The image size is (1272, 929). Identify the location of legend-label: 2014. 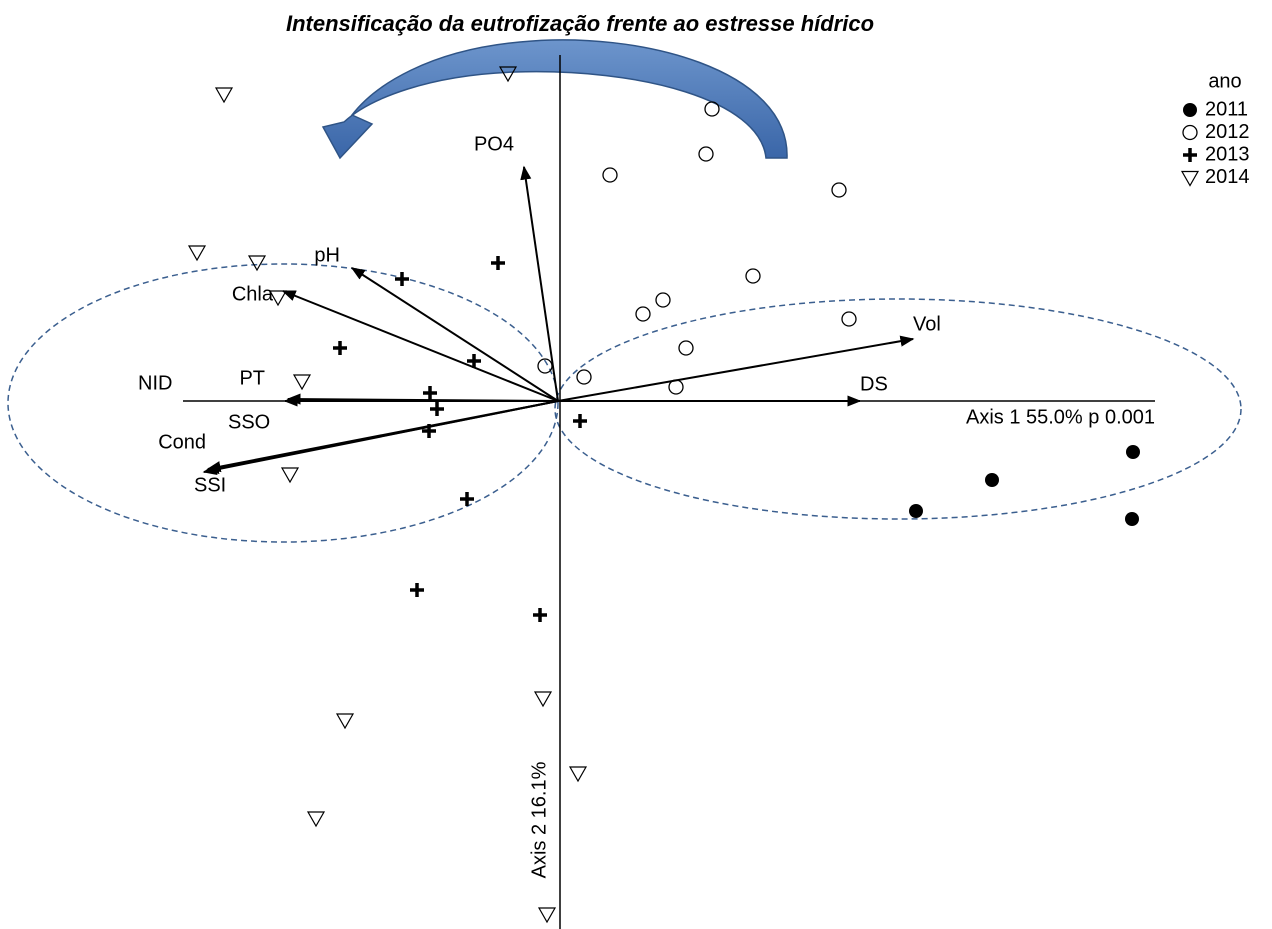
(1227, 177).